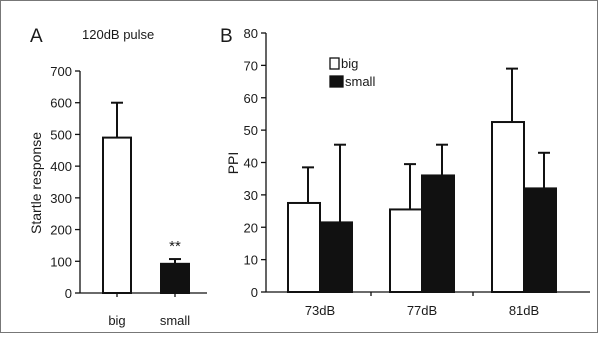 Image resolution: width=598 pixels, height=338 pixels. What do you see at coordinates (349, 63) in the screenshot?
I see `legend-label-big: big` at bounding box center [349, 63].